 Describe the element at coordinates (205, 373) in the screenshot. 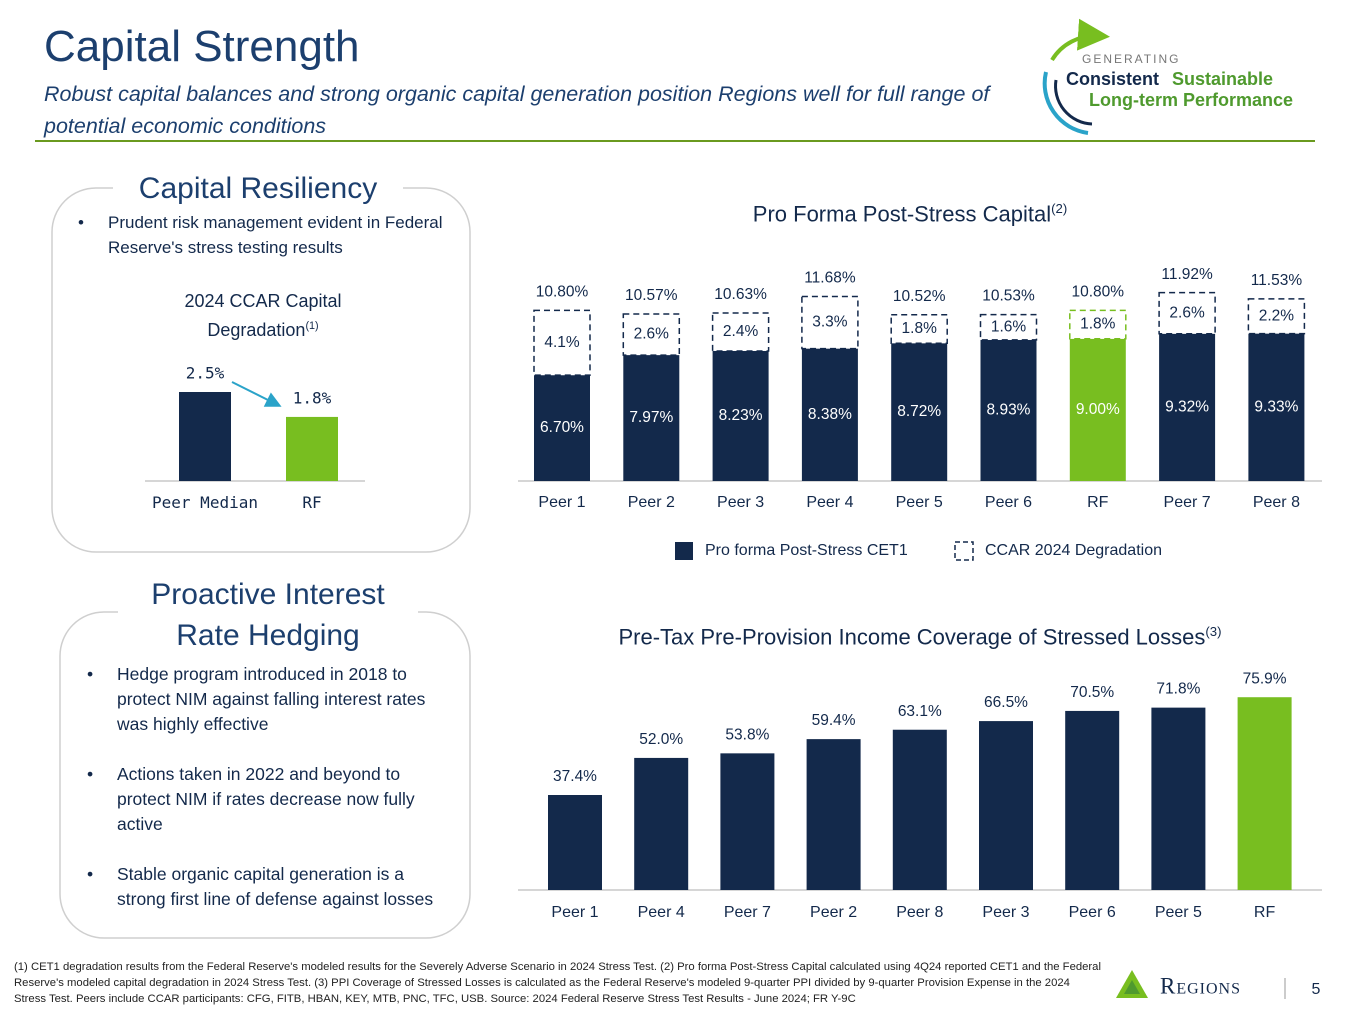

I see `value-label: 2.5%` at that location.